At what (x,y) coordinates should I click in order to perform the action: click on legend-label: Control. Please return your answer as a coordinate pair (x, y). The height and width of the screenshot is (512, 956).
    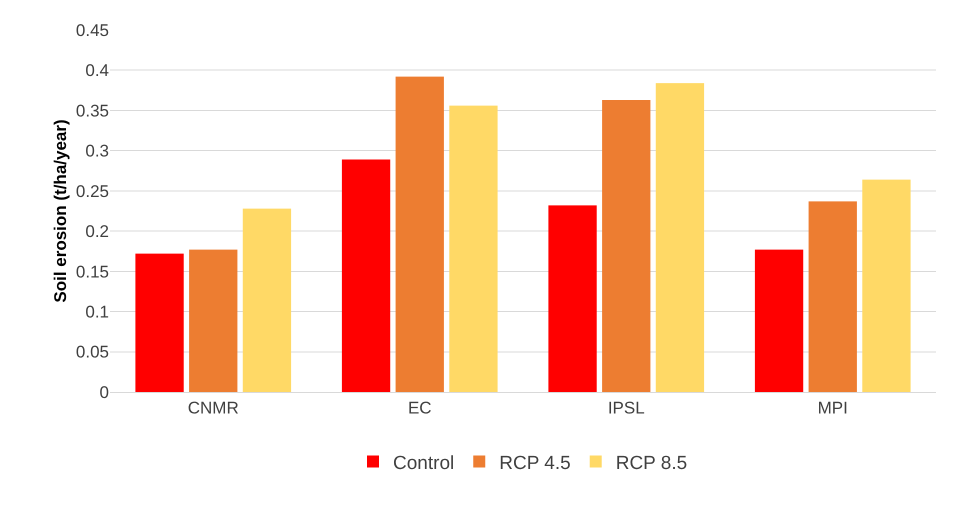
    Looking at the image, I should click on (423, 463).